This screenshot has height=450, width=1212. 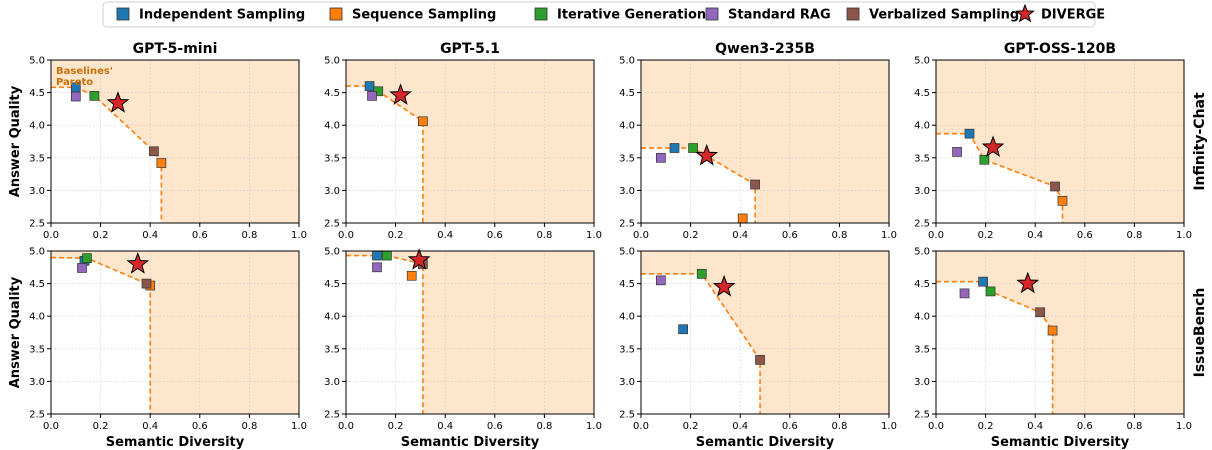 I want to click on legend-label: Independent Sampling, so click(x=222, y=15).